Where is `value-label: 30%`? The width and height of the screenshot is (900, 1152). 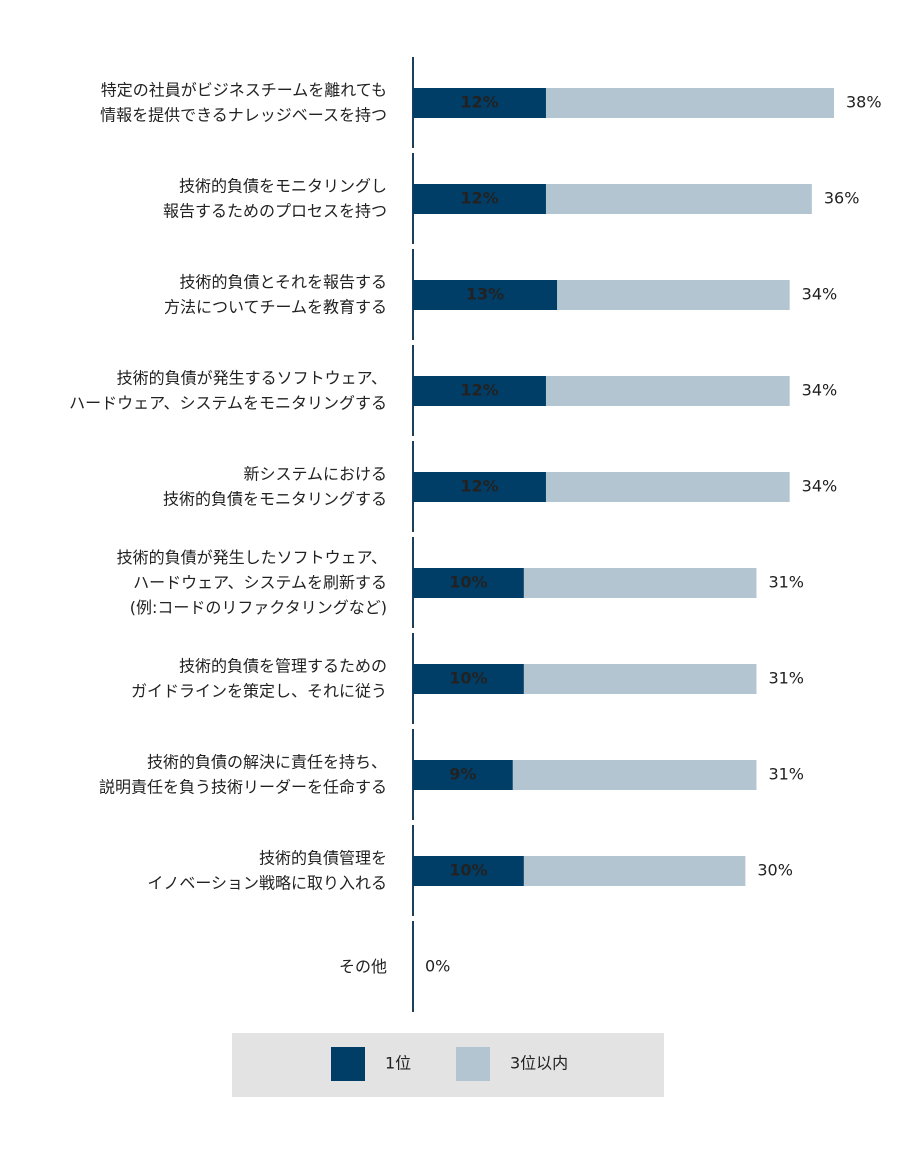 value-label: 30% is located at coordinates (775, 870).